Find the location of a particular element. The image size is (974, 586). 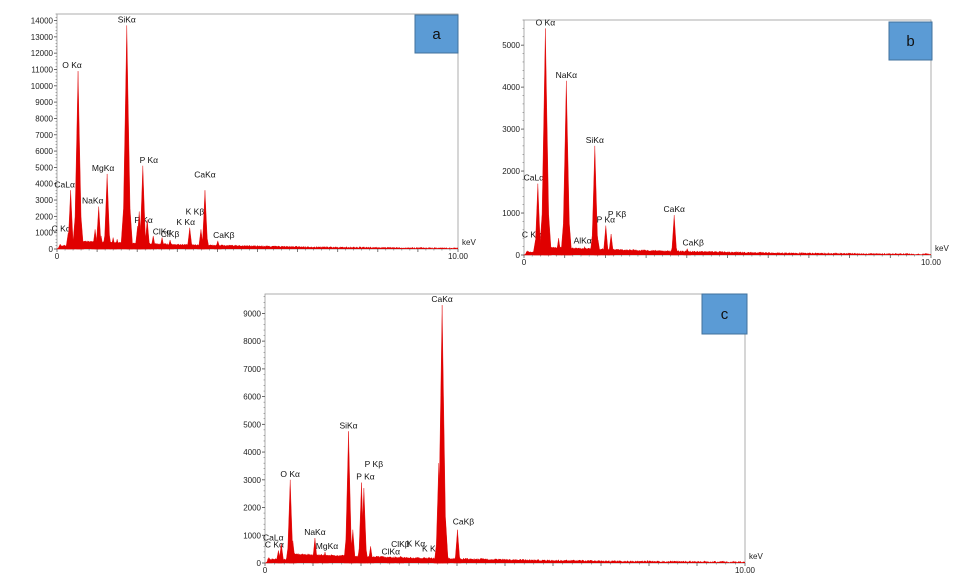

y-tick-label: 12000 is located at coordinates (42, 53).